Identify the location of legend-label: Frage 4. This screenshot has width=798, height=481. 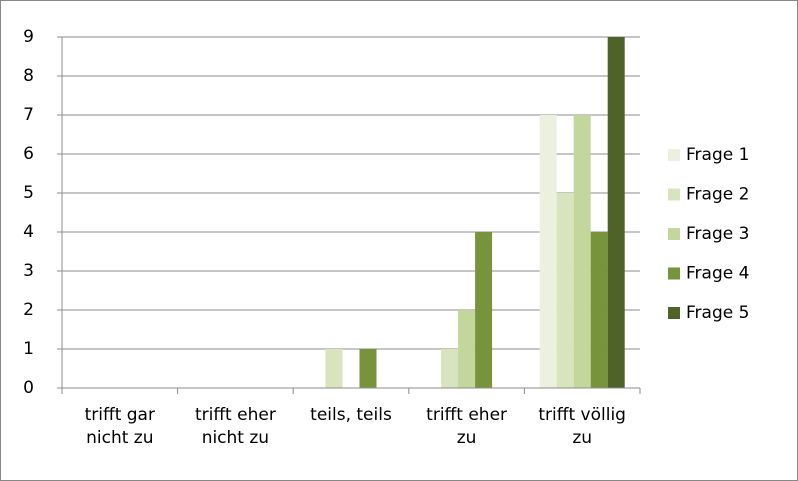
(717, 274).